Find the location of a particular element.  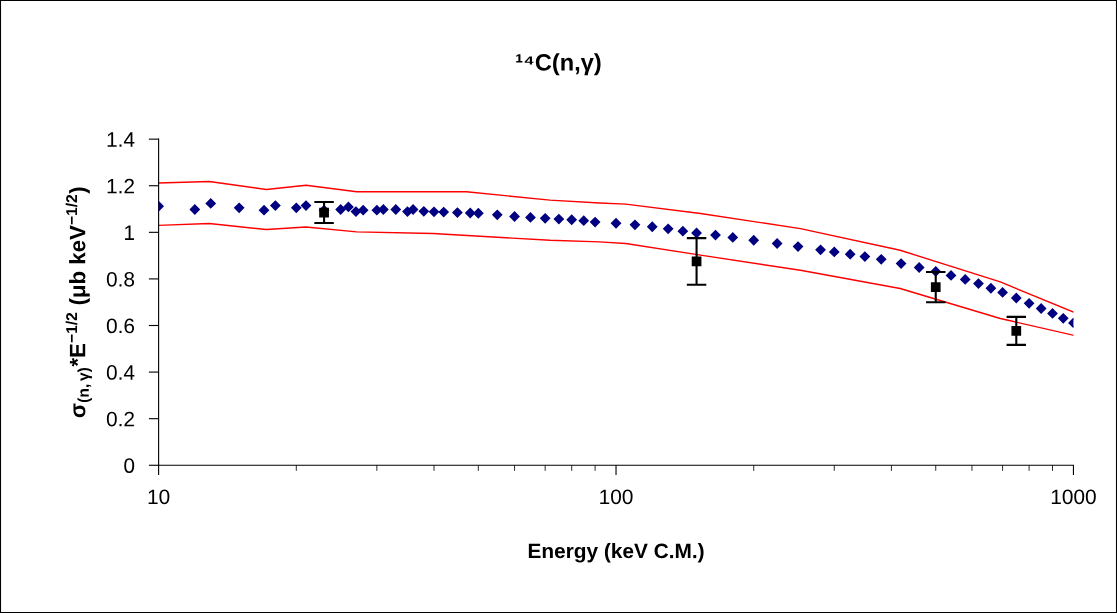

y-tick-label: 0.2 is located at coordinates (120, 419).